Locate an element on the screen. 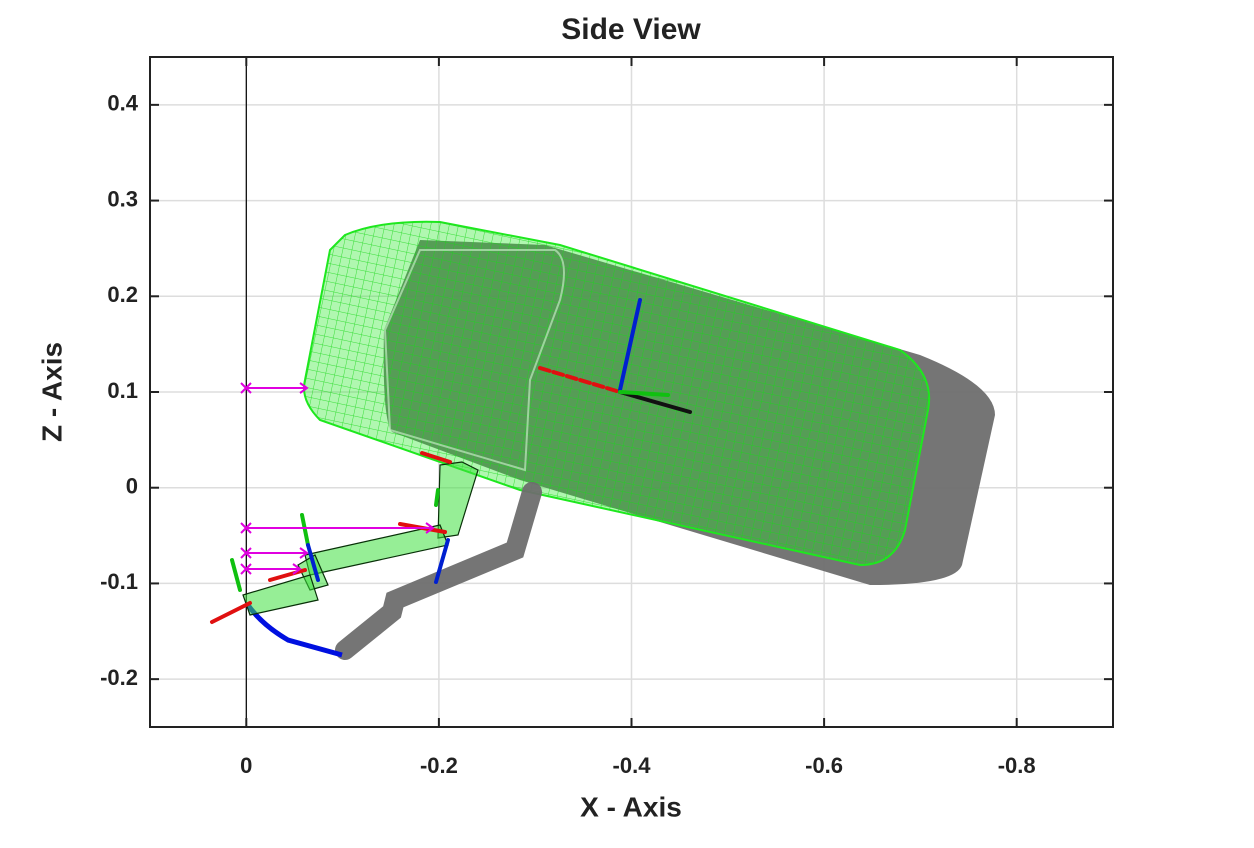 The width and height of the screenshot is (1254, 848). y-tick-label: 0.2 is located at coordinates (122, 294).